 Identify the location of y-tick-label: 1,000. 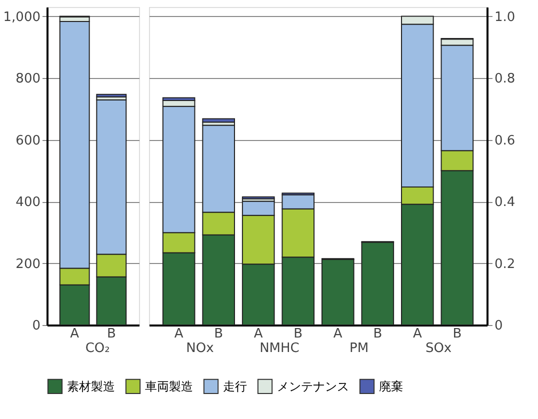
(21, 17).